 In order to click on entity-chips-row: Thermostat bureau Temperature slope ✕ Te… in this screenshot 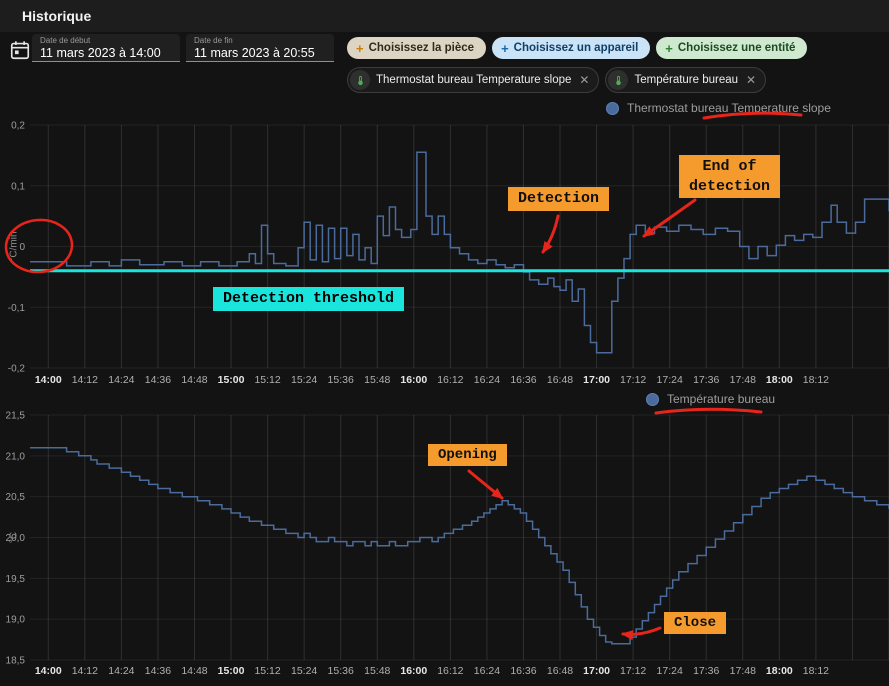, I will do `click(557, 80)`.